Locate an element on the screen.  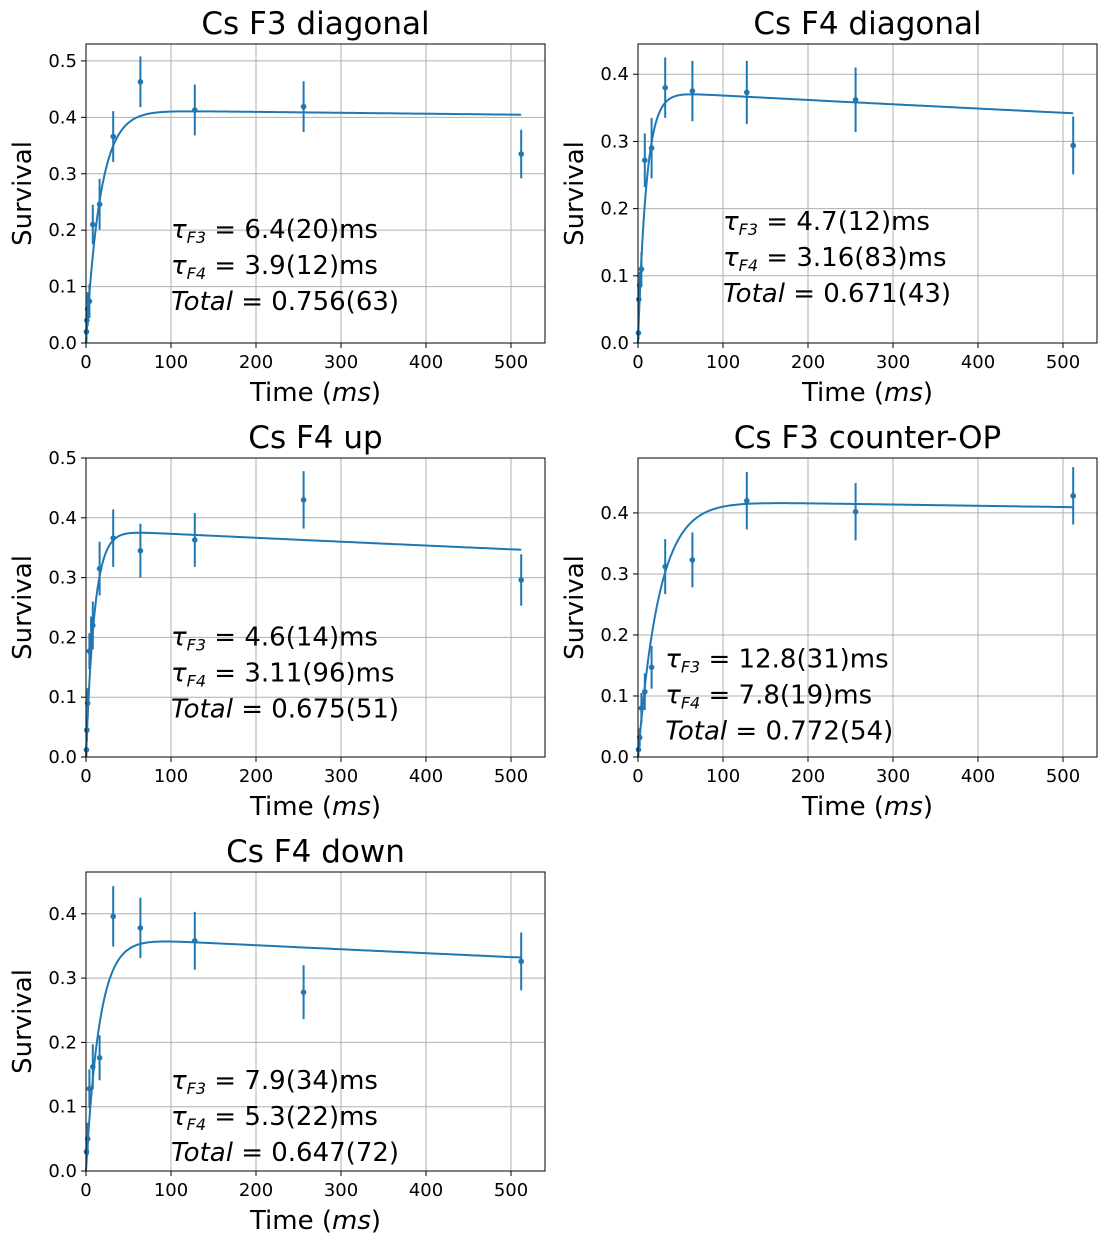
fit-annotation-line: τF3 = 12.8(31)ms is located at coordinates (777, 660).